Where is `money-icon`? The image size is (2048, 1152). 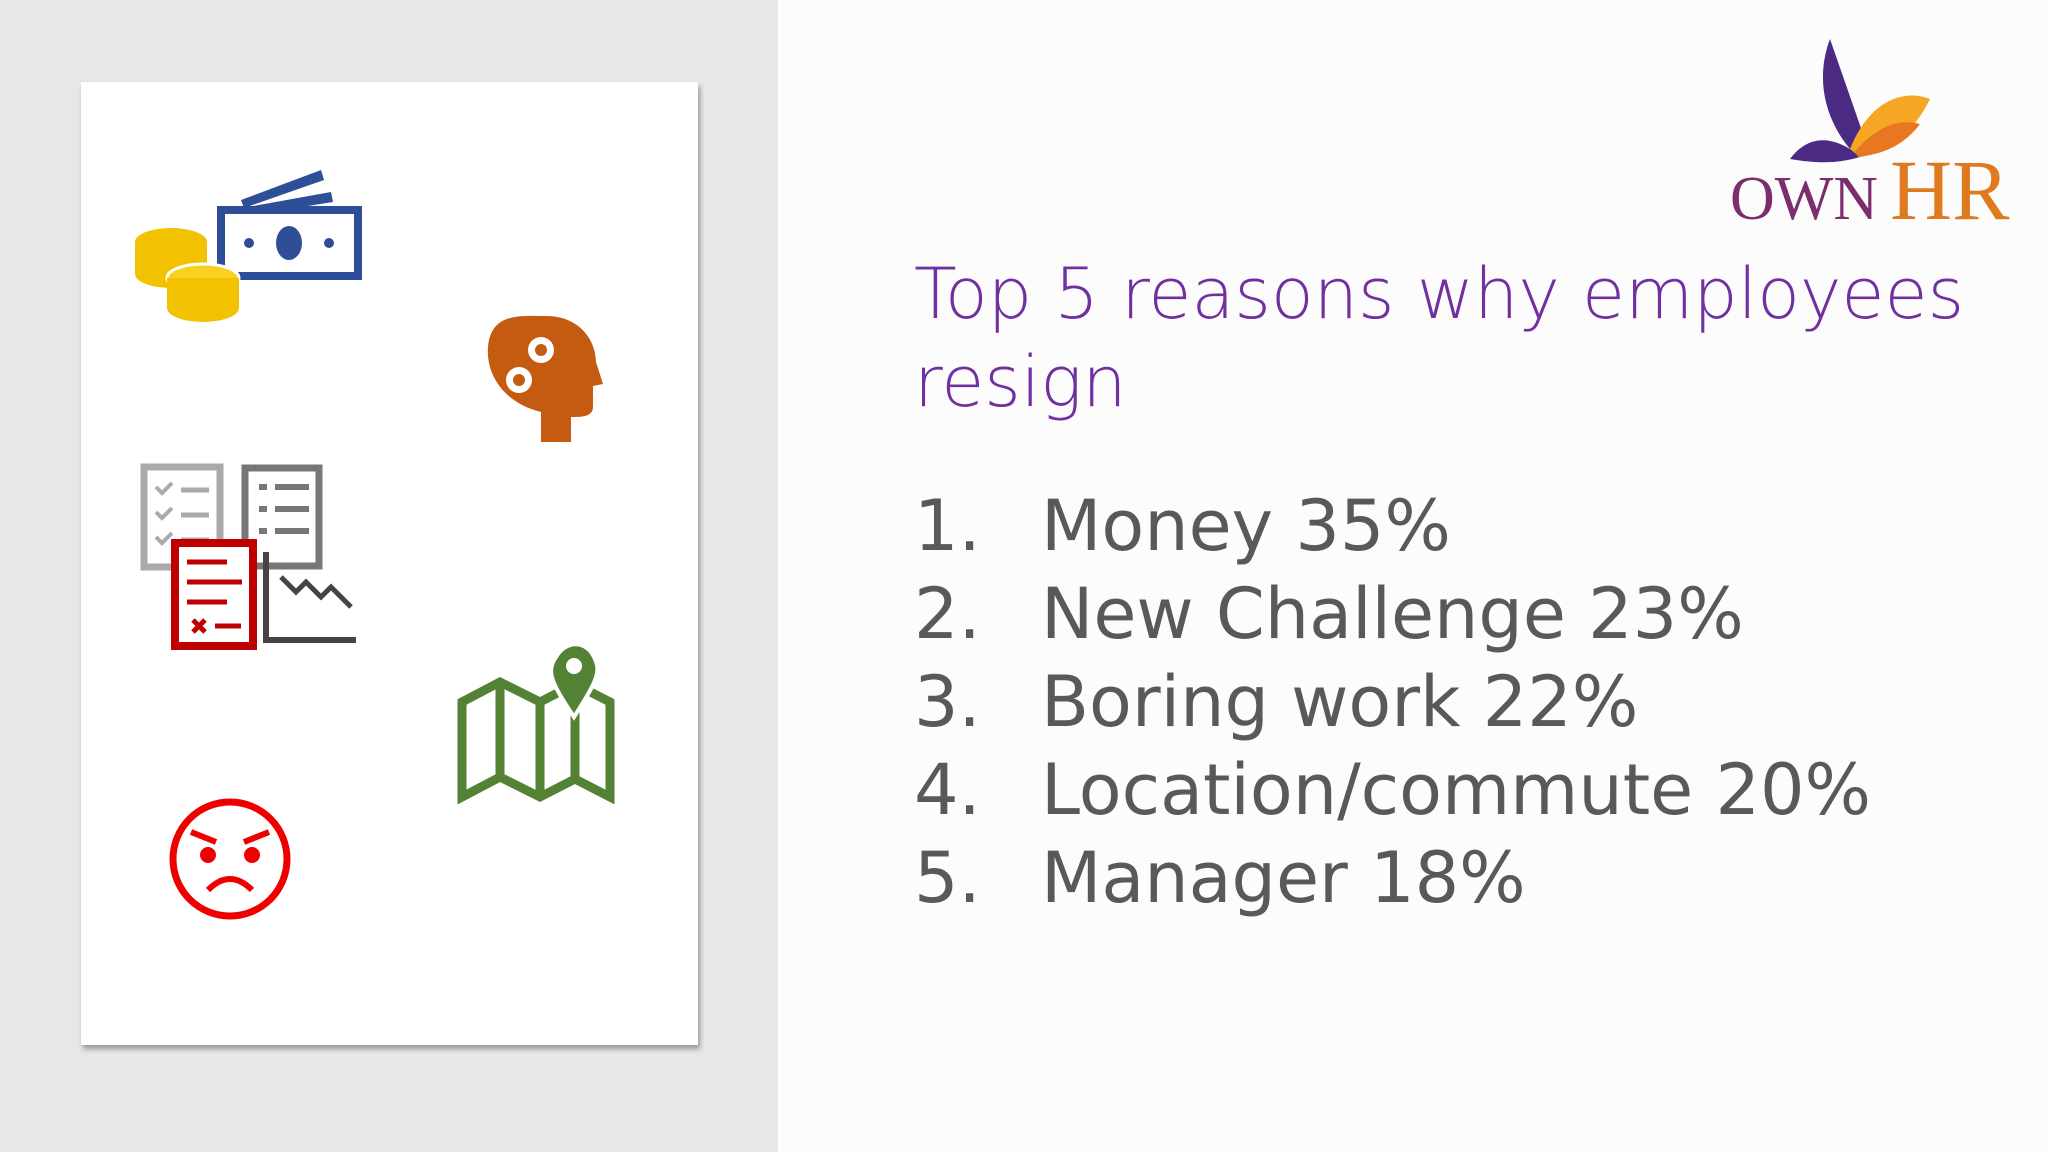 money-icon is located at coordinates (248, 246).